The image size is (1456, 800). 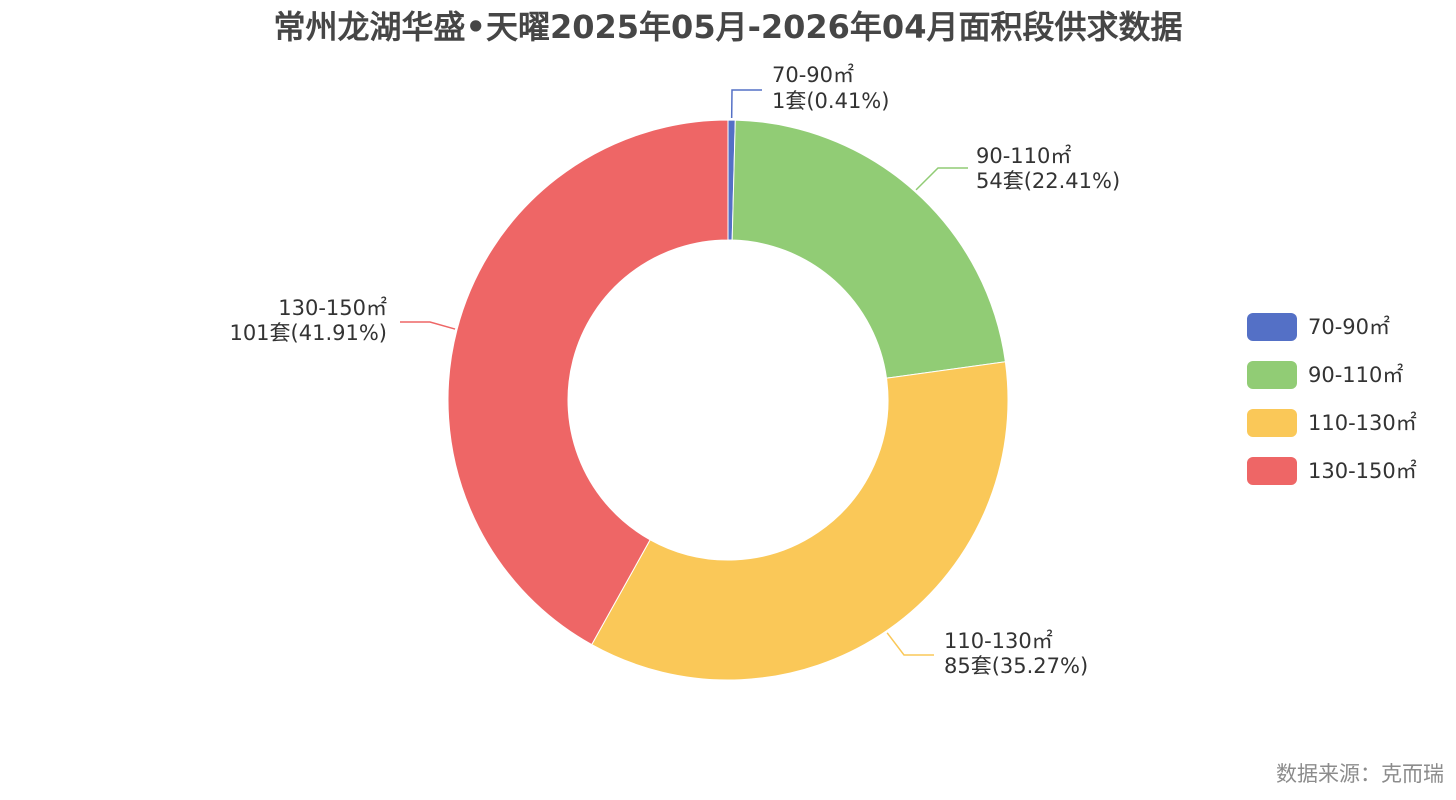 I want to click on slice-label-name: 90-110㎡, so click(x=1023, y=156).